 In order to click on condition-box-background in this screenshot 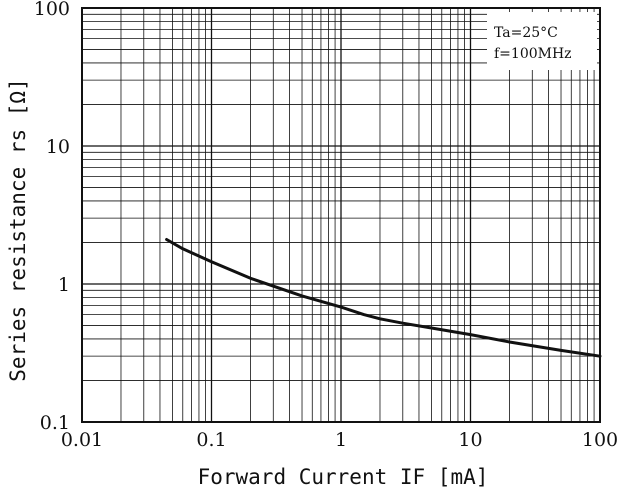, I will do `click(542, 41)`.